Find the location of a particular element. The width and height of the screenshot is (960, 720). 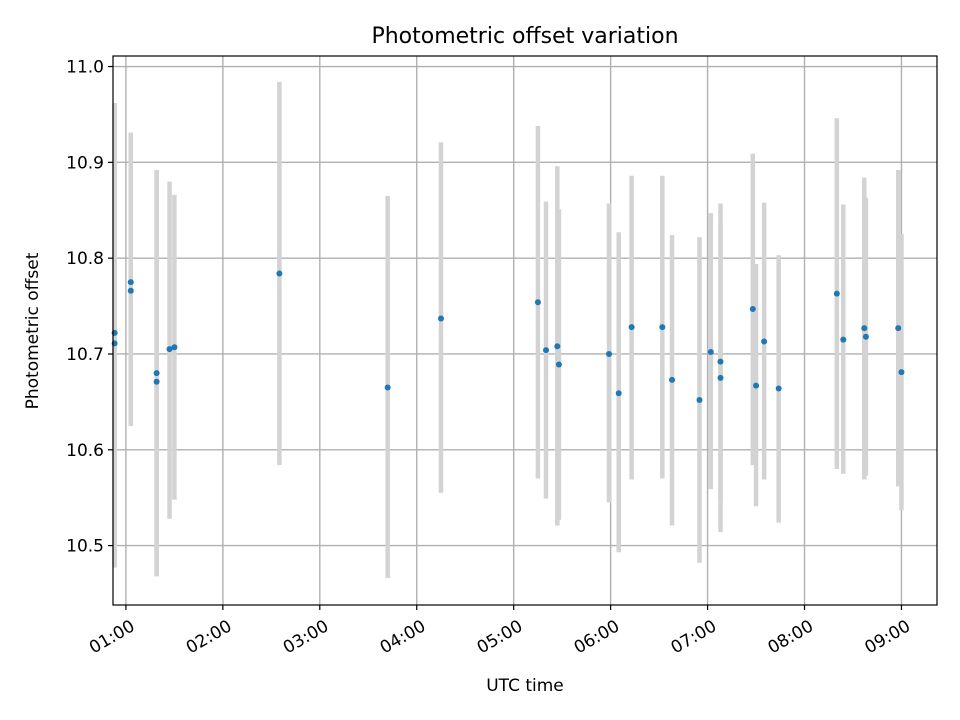

y-axis-label: Photometric offset is located at coordinates (33, 330).